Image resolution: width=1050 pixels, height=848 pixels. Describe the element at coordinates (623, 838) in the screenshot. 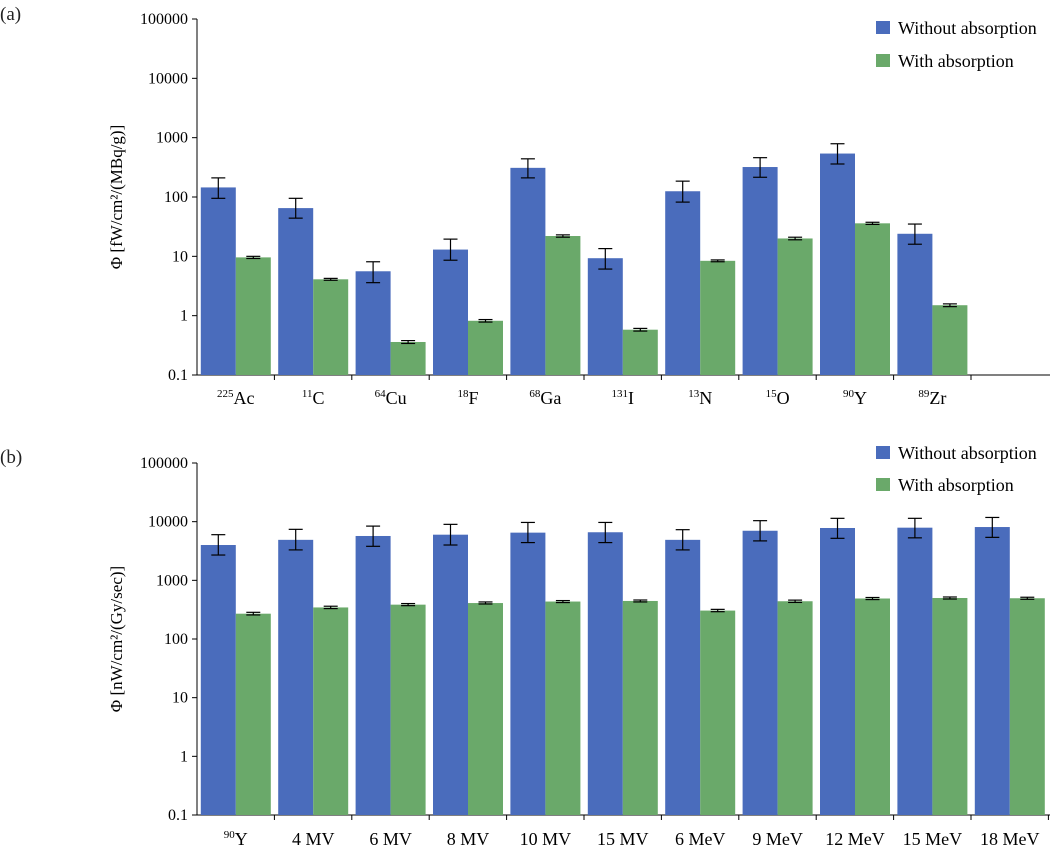

I see `x-tick-label: 15 MV` at that location.